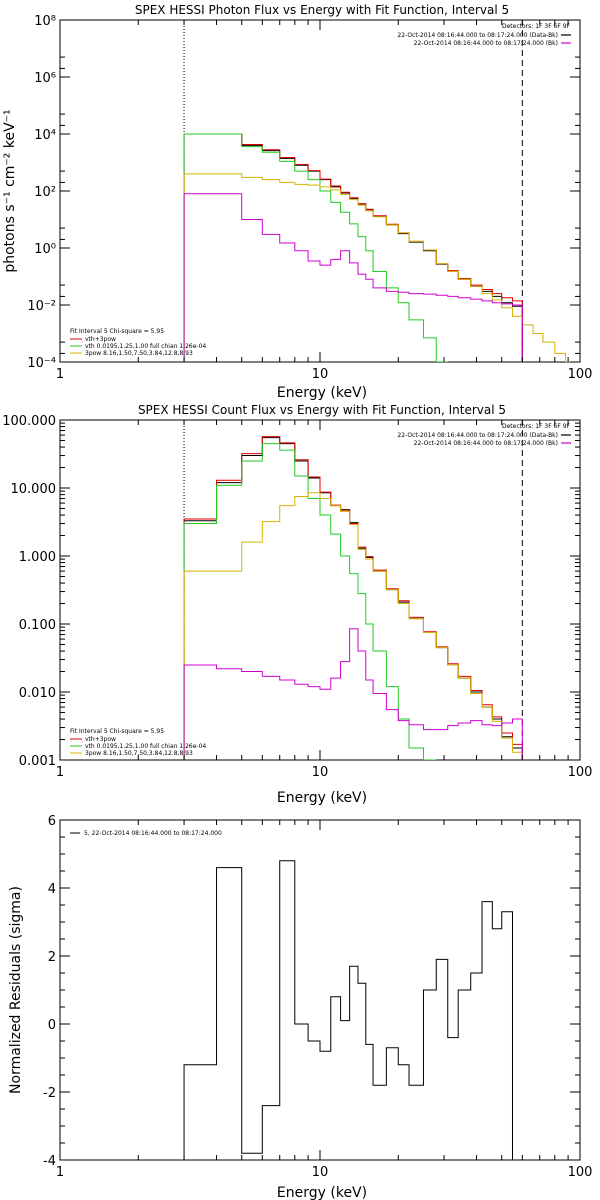 The height and width of the screenshot is (1200, 600). I want to click on photon-flux-ylabel: photons s⁻¹ cm⁻² keV⁻¹, so click(10, 190).